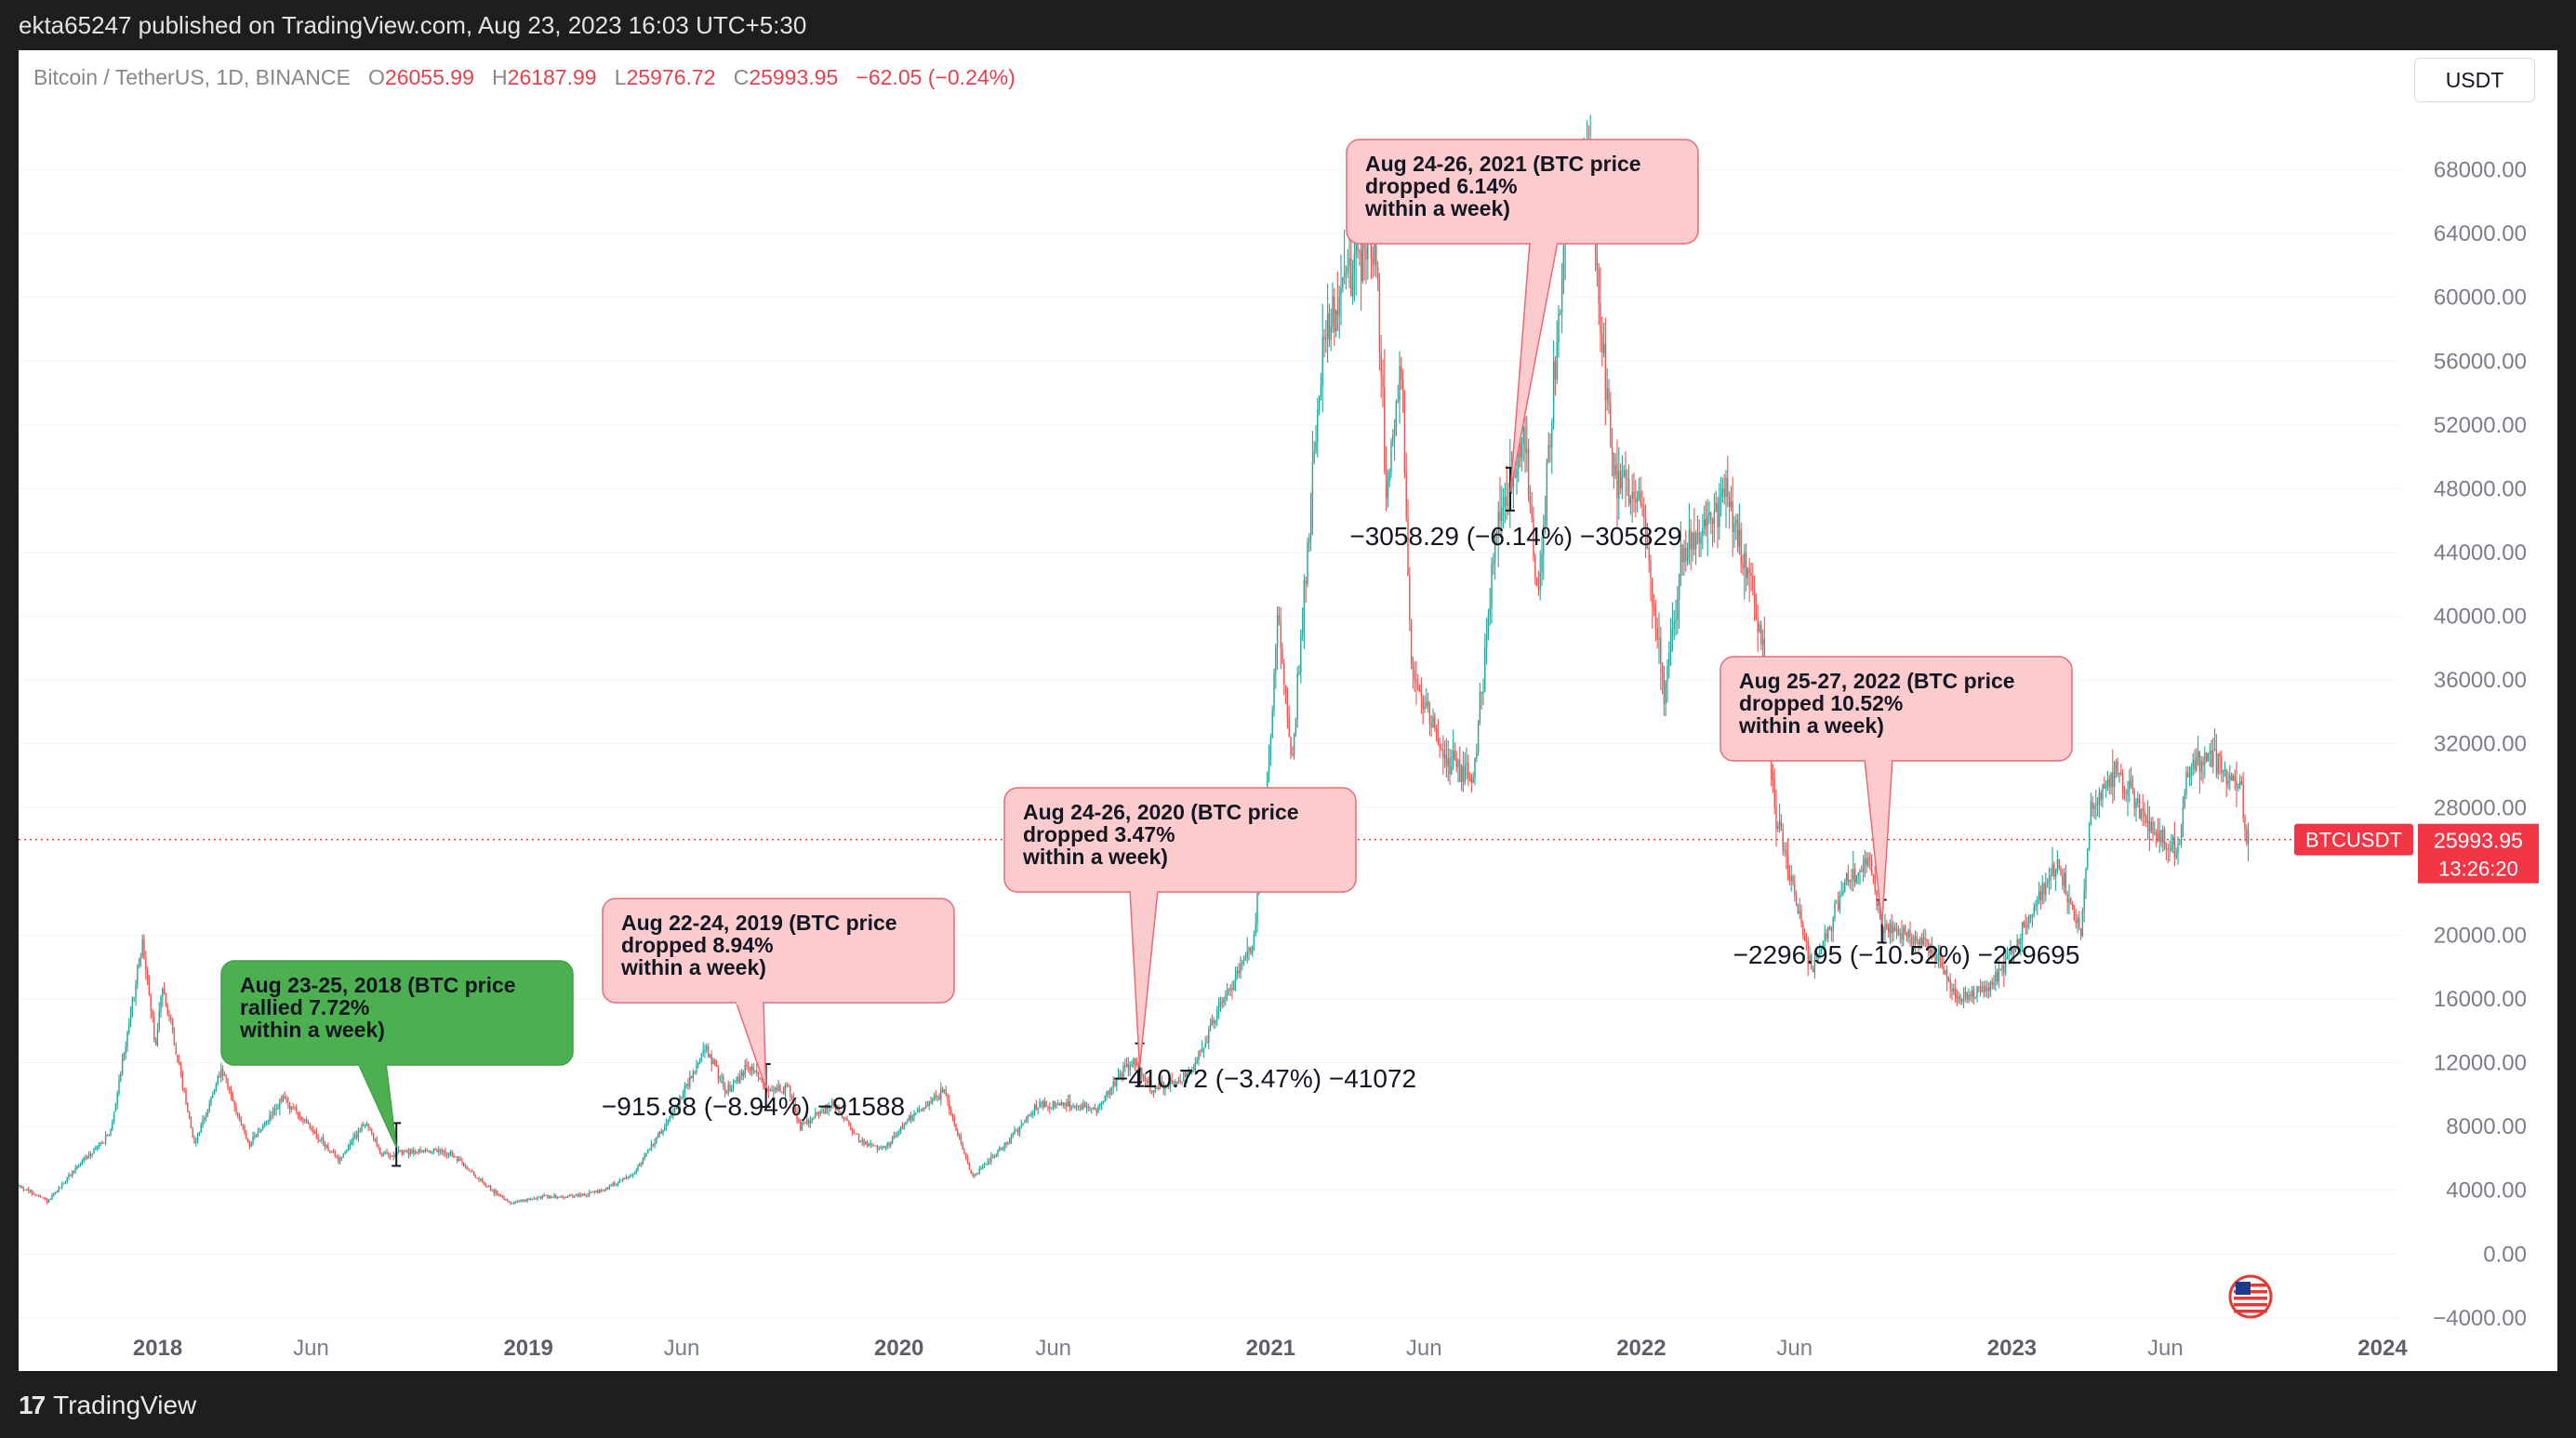 This screenshot has height=1438, width=2576. Describe the element at coordinates (107, 1405) in the screenshot. I see `tradingview-logo: 17 TradingView` at that location.